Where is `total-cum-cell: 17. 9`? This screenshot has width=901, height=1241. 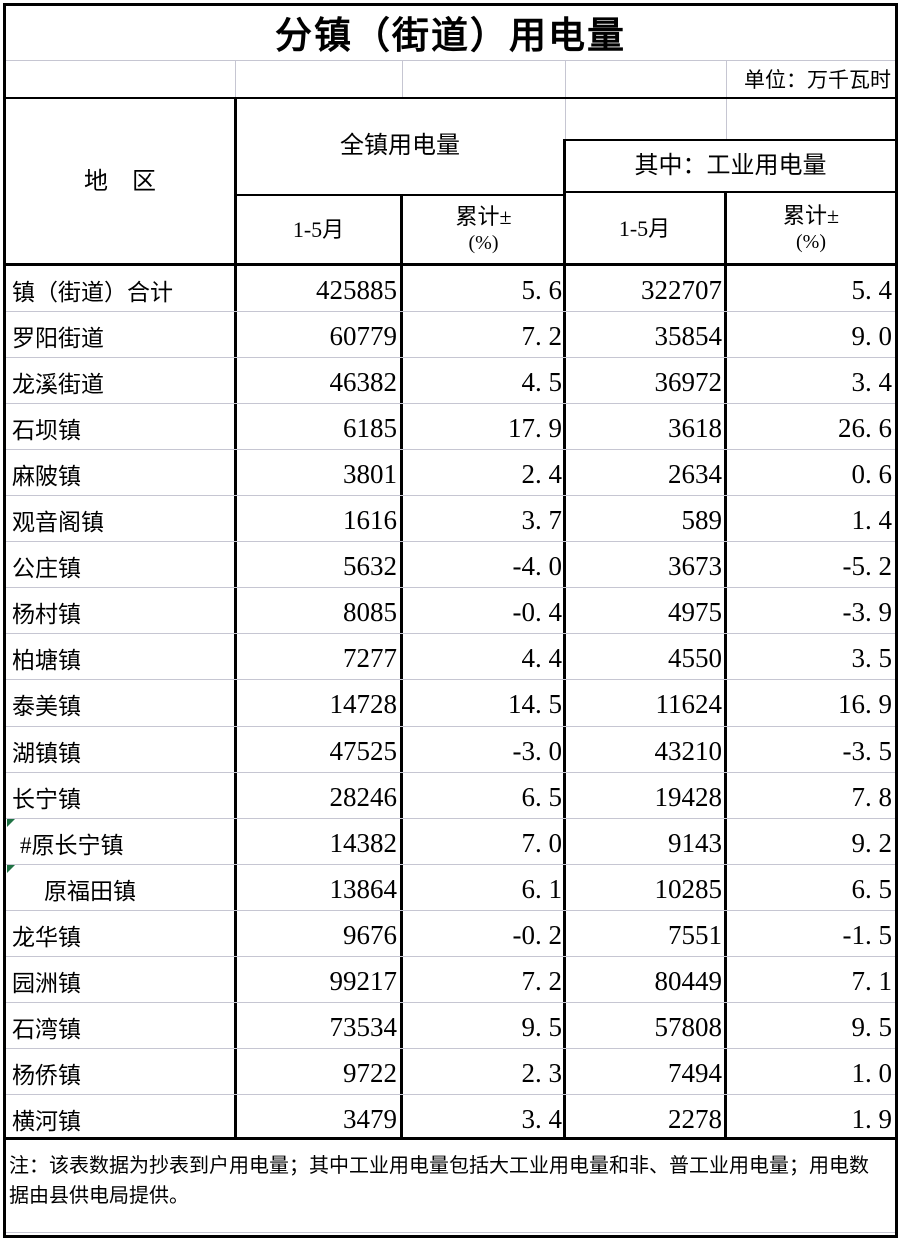 total-cum-cell: 17. 9 is located at coordinates (535, 428).